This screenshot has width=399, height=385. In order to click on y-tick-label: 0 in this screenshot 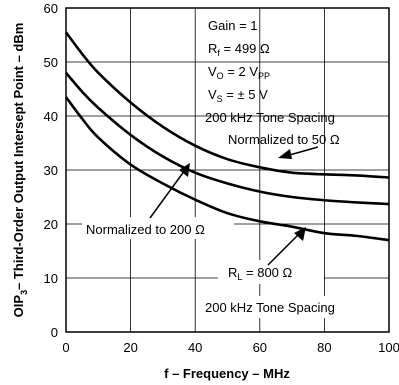, I will do `click(54, 332)`.